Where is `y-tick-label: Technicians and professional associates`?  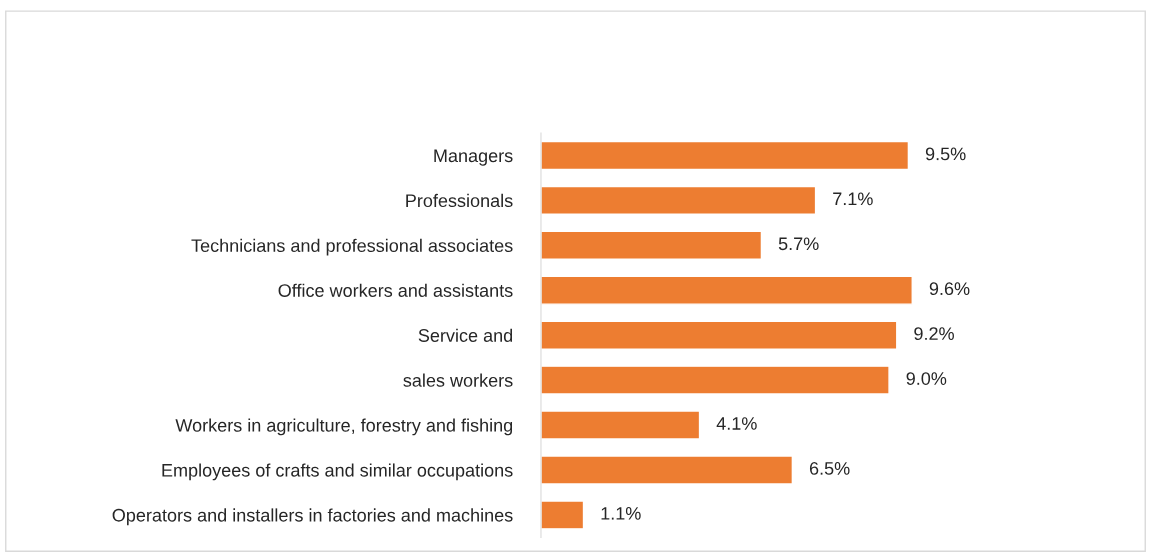 y-tick-label: Technicians and professional associates is located at coordinates (352, 247).